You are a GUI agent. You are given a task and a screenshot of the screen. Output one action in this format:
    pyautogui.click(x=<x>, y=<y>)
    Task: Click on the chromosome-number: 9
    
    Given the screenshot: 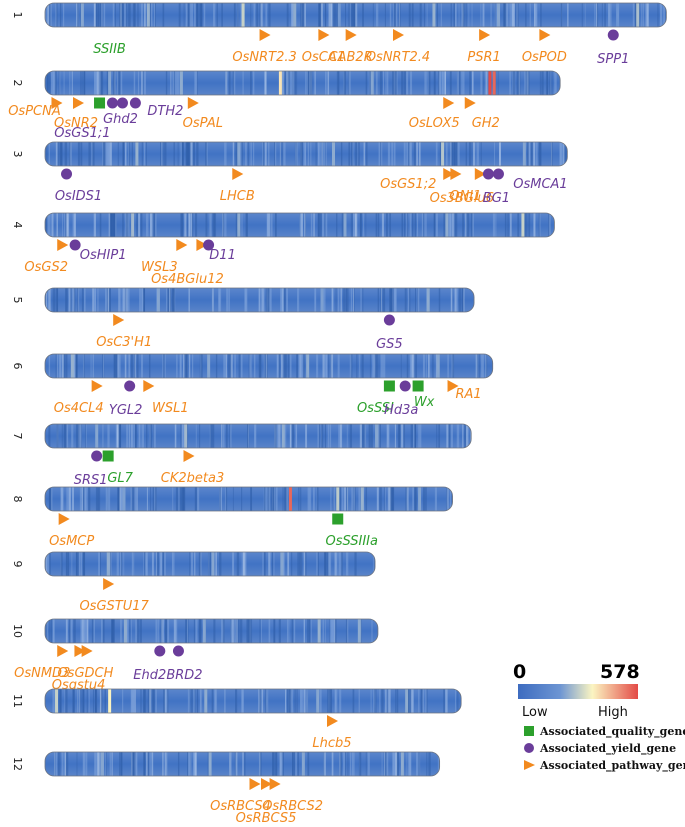 What is the action you would take?
    pyautogui.click(x=17, y=564)
    